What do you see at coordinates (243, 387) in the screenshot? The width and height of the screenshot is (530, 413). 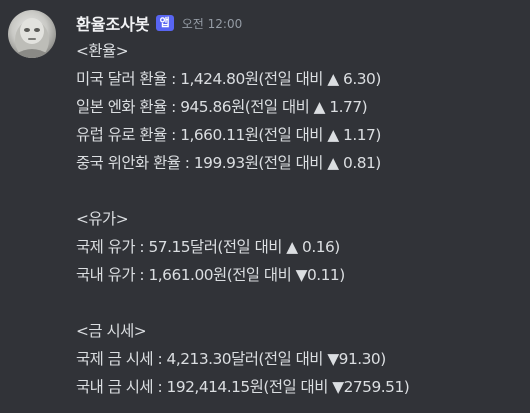 I see `gold-line-domestic: 국내 금 시세 : 192,414.15원(전일 대비 ▼2759.51)` at bounding box center [243, 387].